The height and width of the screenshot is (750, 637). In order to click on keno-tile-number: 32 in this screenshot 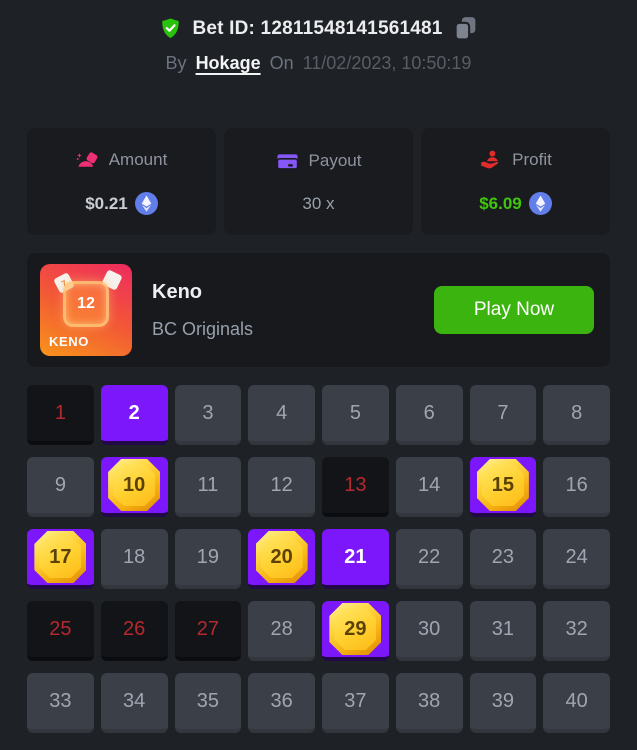, I will do `click(576, 628)`.